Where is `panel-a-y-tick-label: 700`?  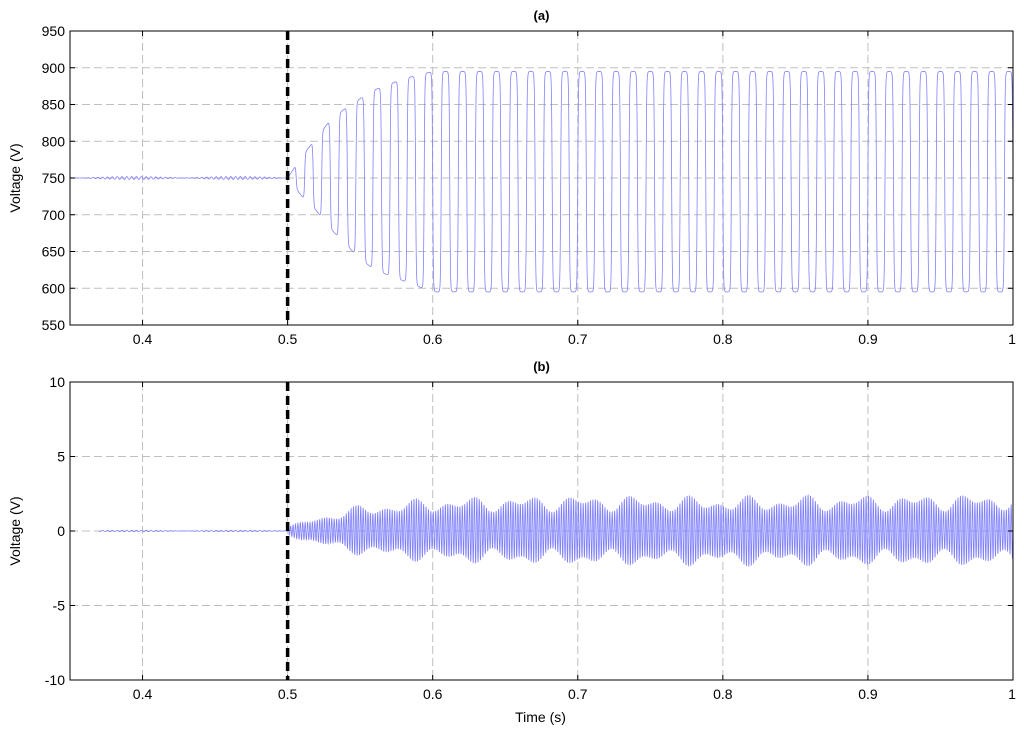 panel-a-y-tick-label: 700 is located at coordinates (54, 215).